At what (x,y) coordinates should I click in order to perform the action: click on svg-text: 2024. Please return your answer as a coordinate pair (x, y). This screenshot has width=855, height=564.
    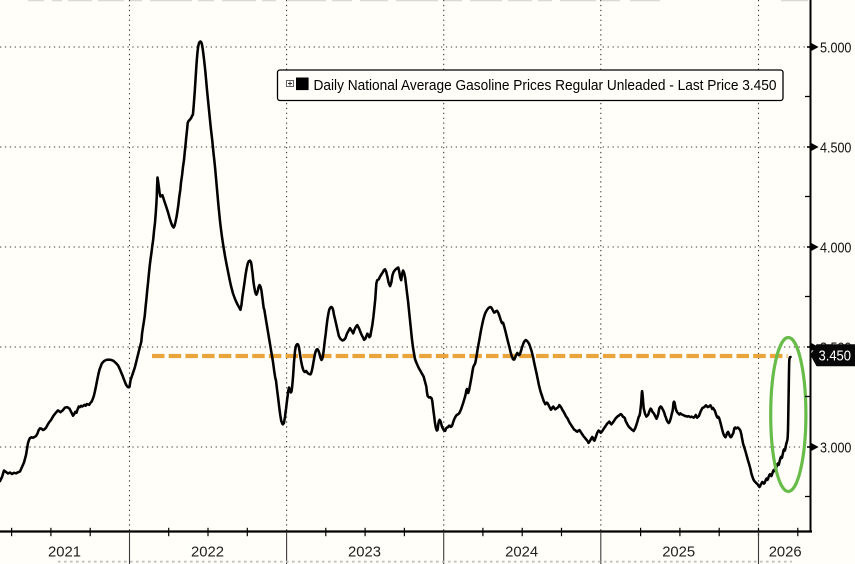
    Looking at the image, I should click on (521, 552).